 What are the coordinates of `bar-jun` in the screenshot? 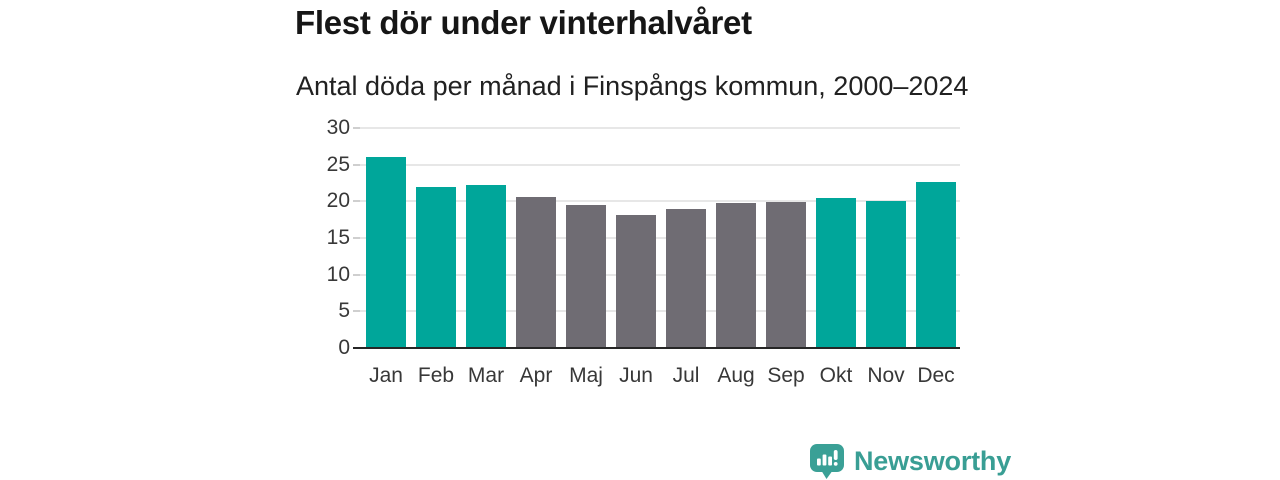 It's located at (636, 281).